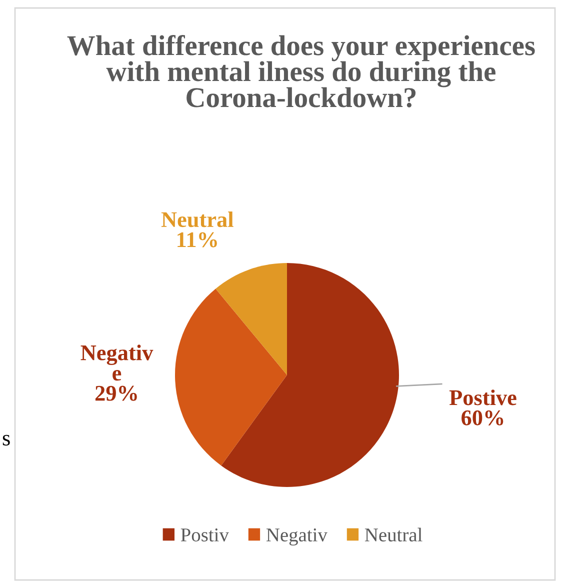 This screenshot has height=588, width=563. Describe the element at coordinates (204, 535) in the screenshot. I see `legend-label: Postiv` at that location.